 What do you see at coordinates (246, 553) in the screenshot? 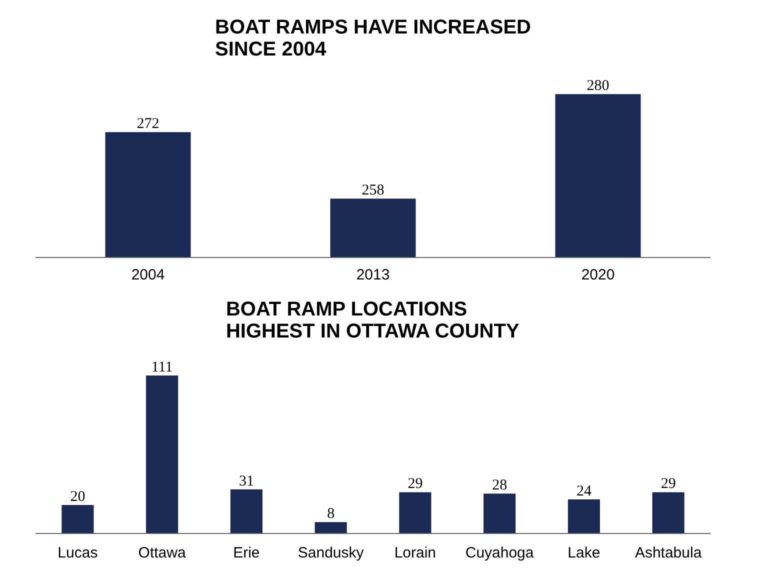
I see `x-tick-label: Erie` at bounding box center [246, 553].